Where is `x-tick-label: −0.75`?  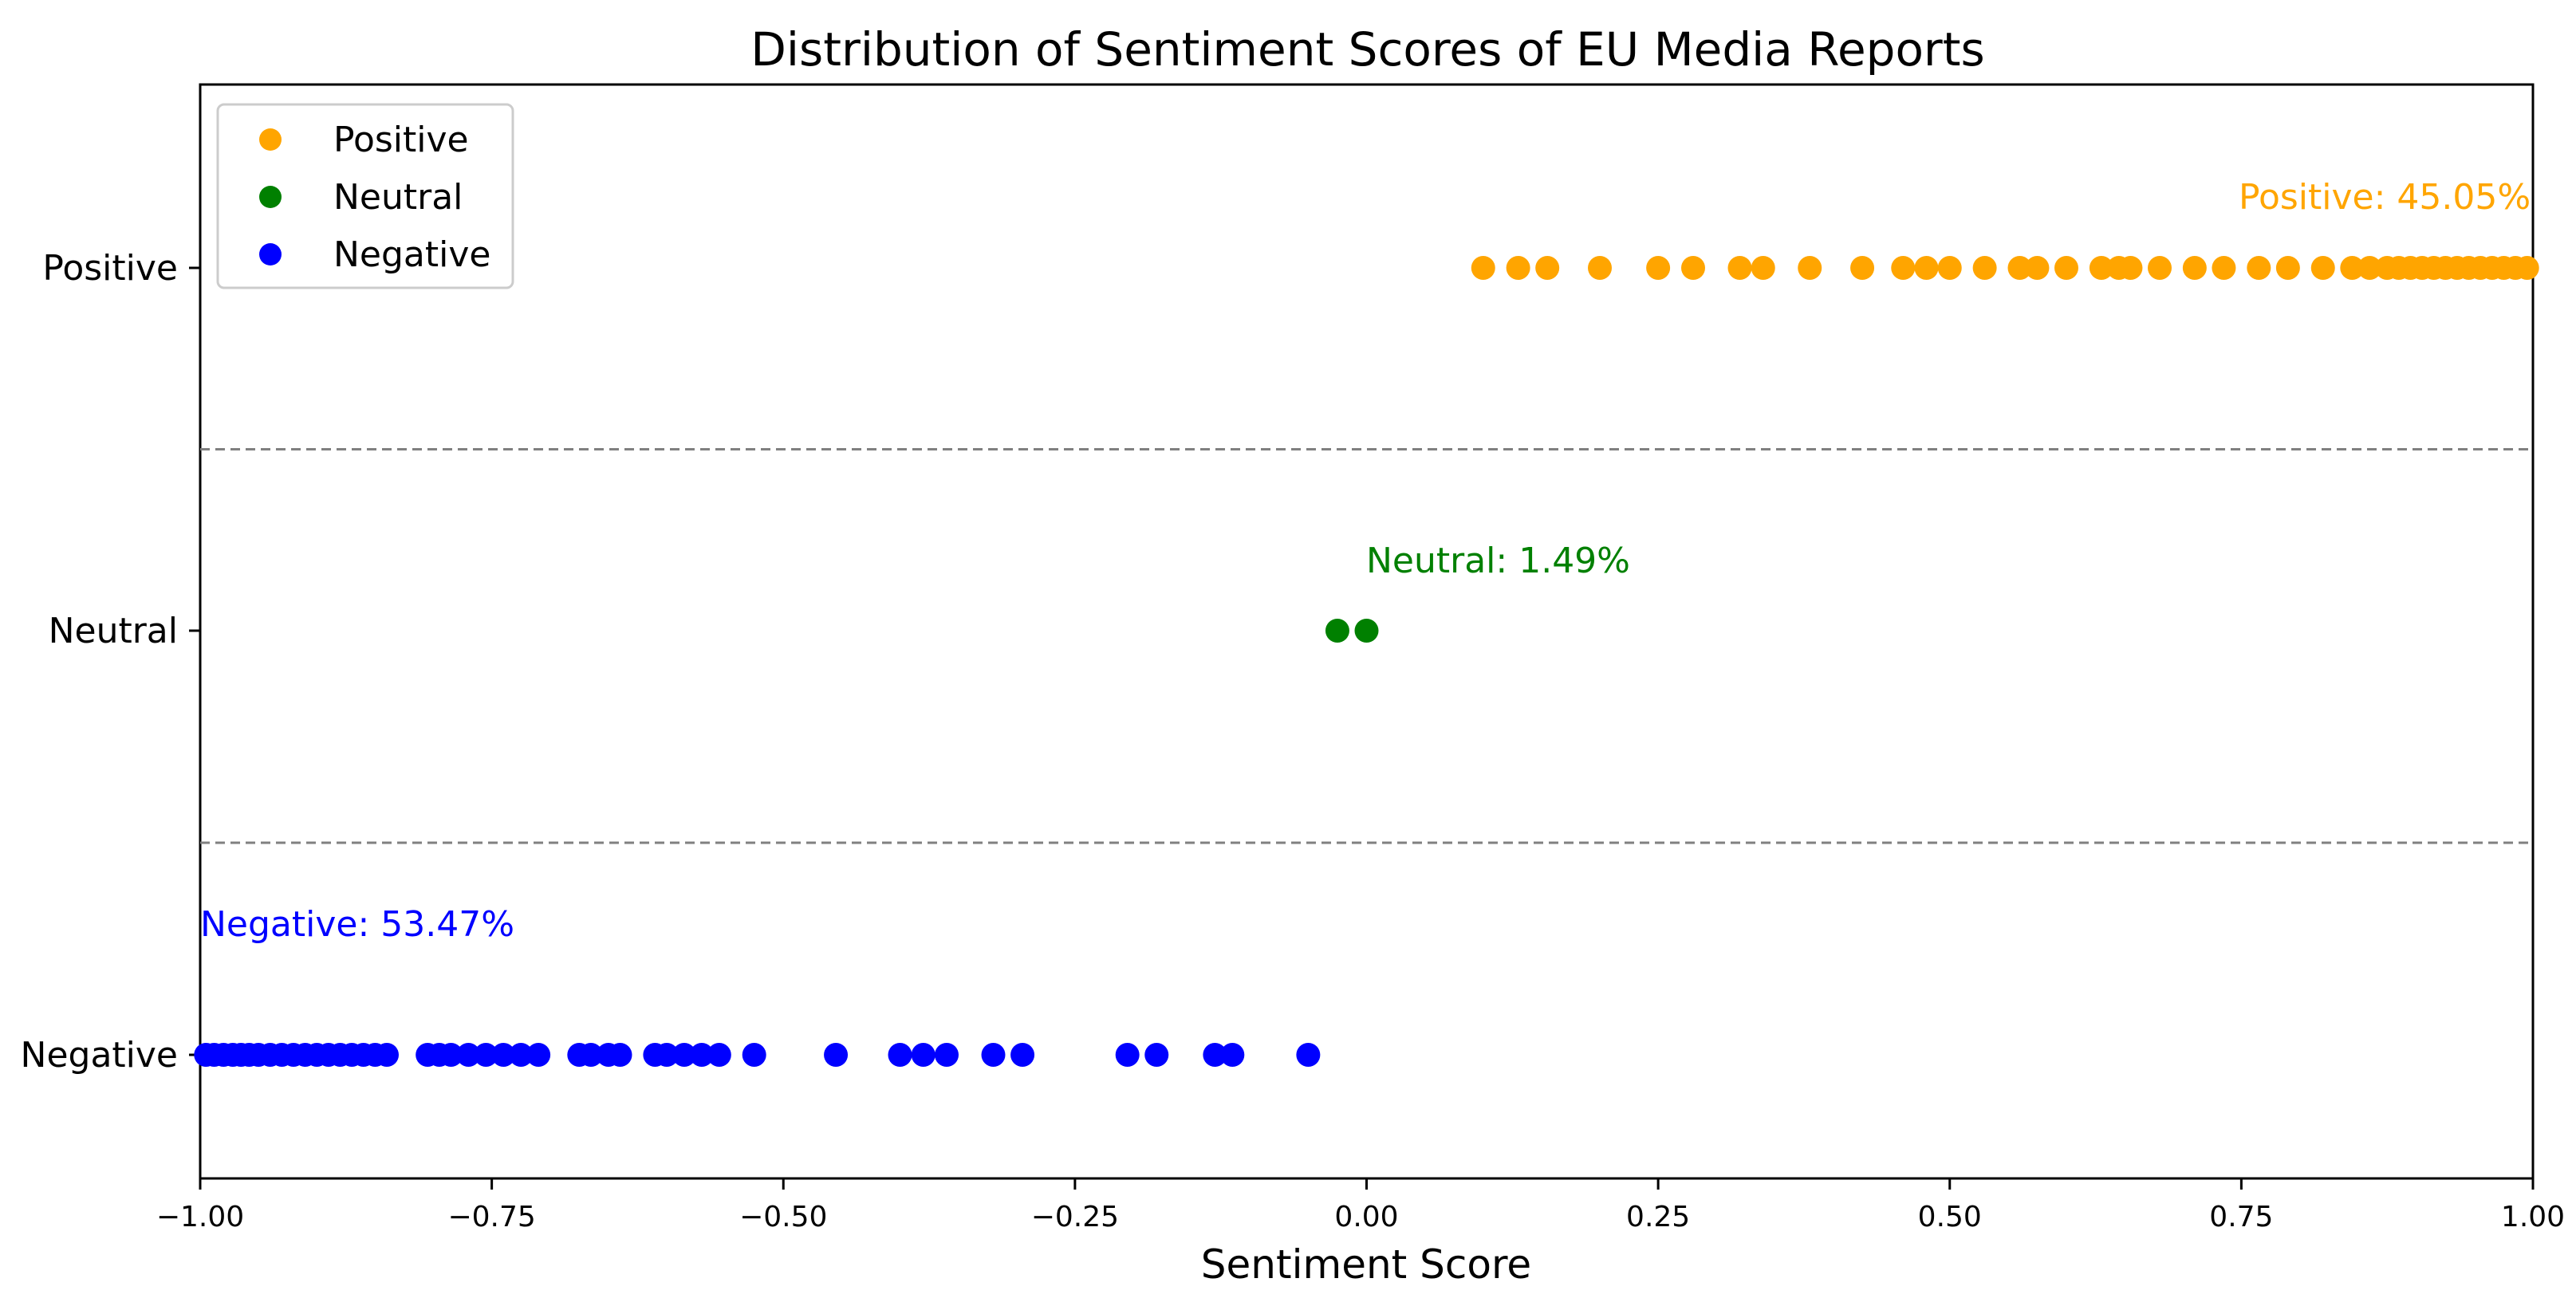
x-tick-label: −0.75 is located at coordinates (491, 1217).